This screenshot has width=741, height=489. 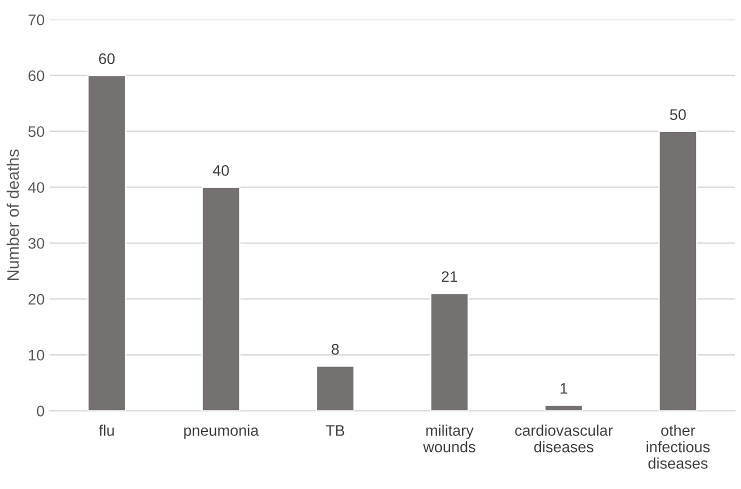 What do you see at coordinates (564, 388) in the screenshot?
I see `data-label: 1` at bounding box center [564, 388].